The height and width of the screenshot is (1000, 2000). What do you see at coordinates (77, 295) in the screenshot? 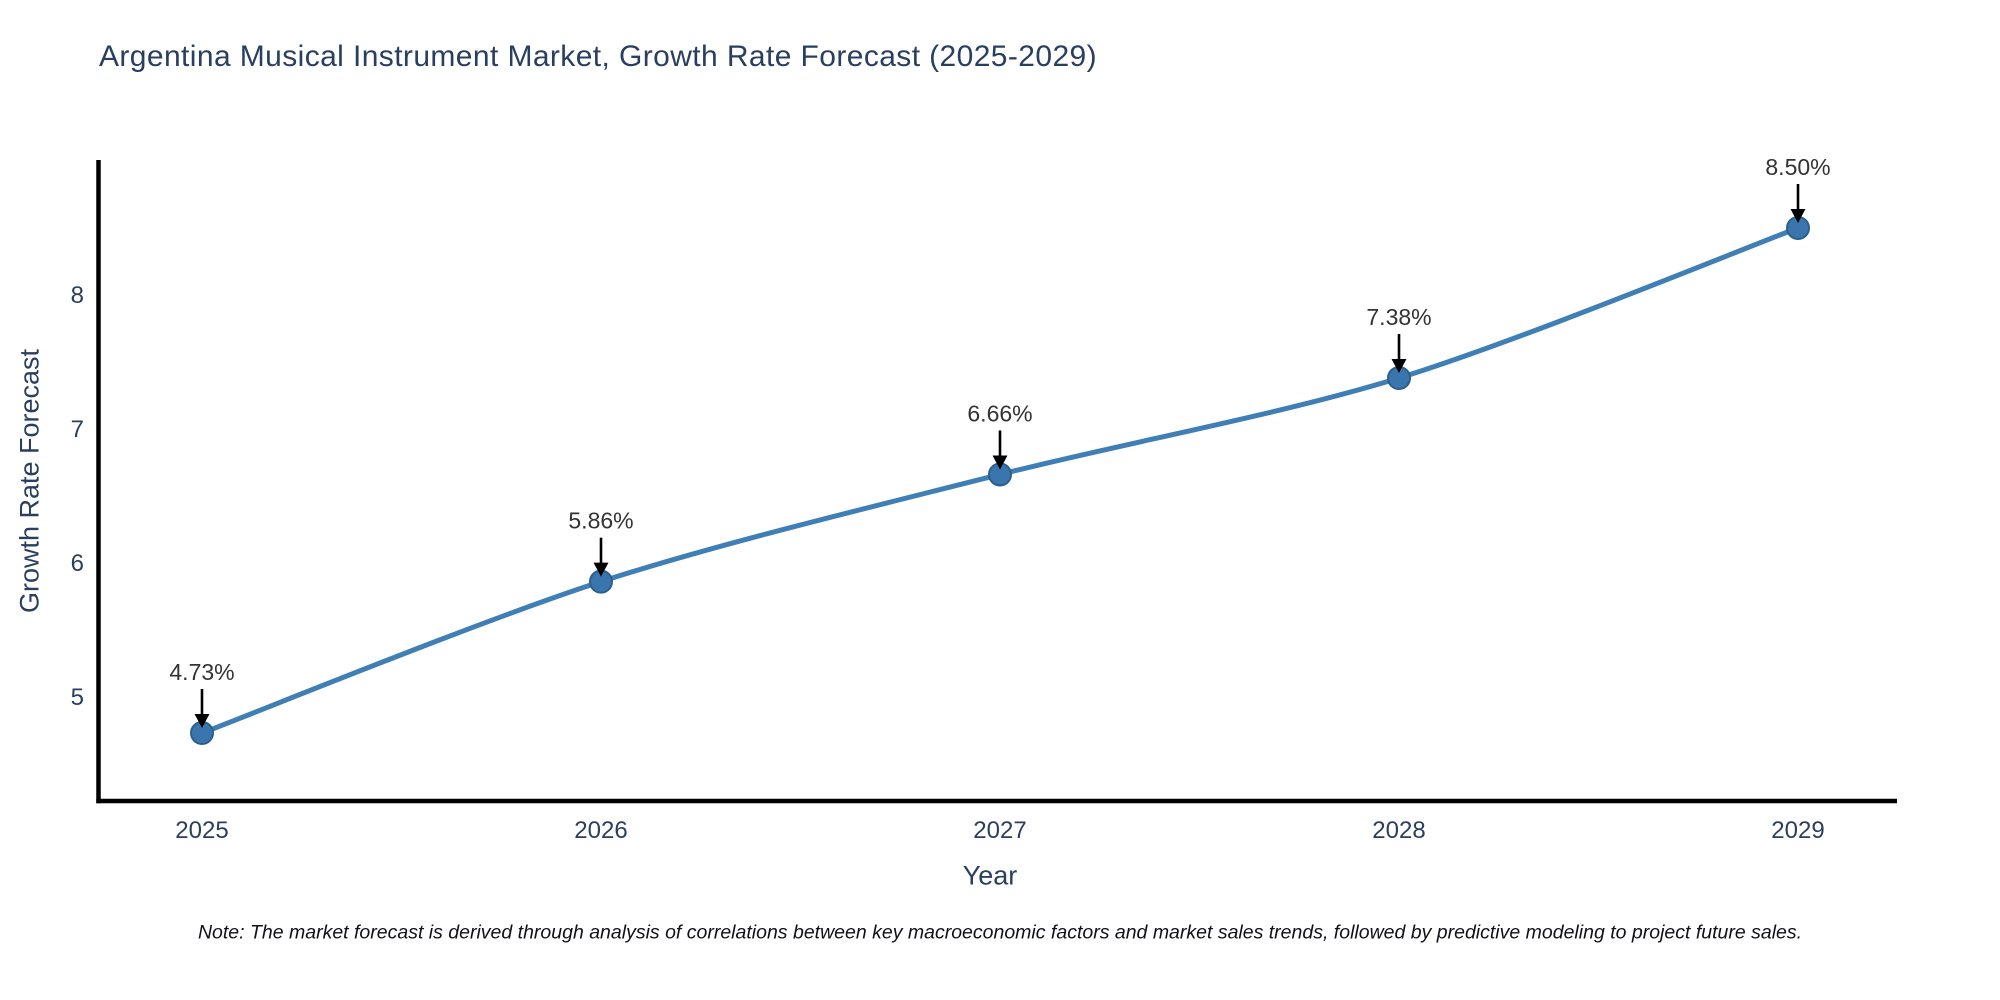
I see `y-tick-label: 8` at bounding box center [77, 295].